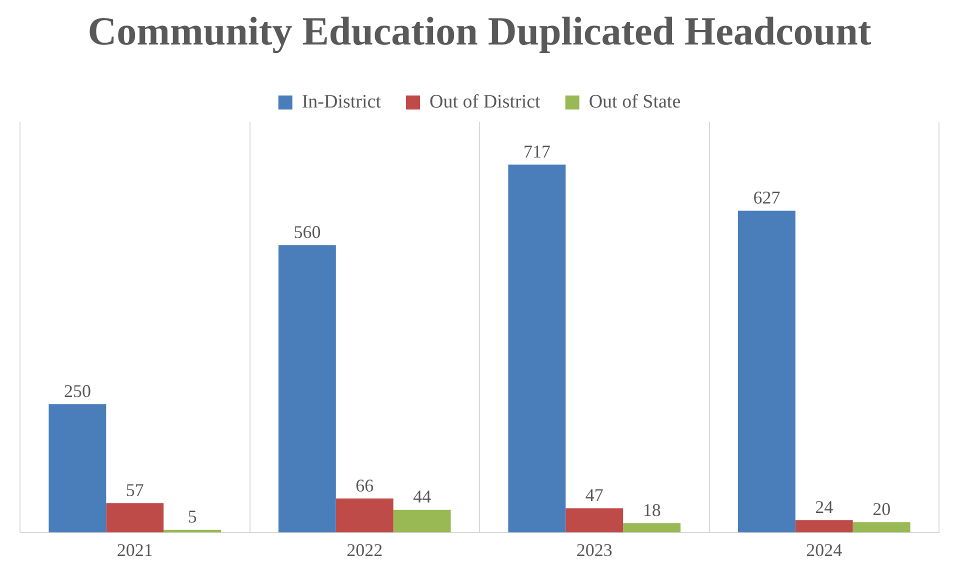 This screenshot has height=580, width=954. What do you see at coordinates (135, 490) in the screenshot?
I see `data-label: 57` at bounding box center [135, 490].